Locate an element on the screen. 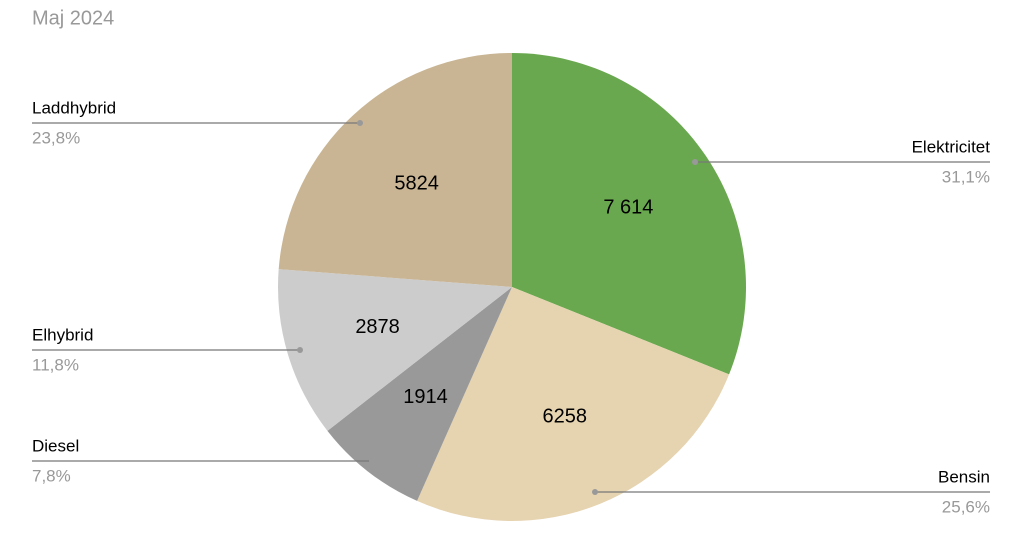 The image size is (1024, 552). data-label: 5824 is located at coordinates (416, 183).